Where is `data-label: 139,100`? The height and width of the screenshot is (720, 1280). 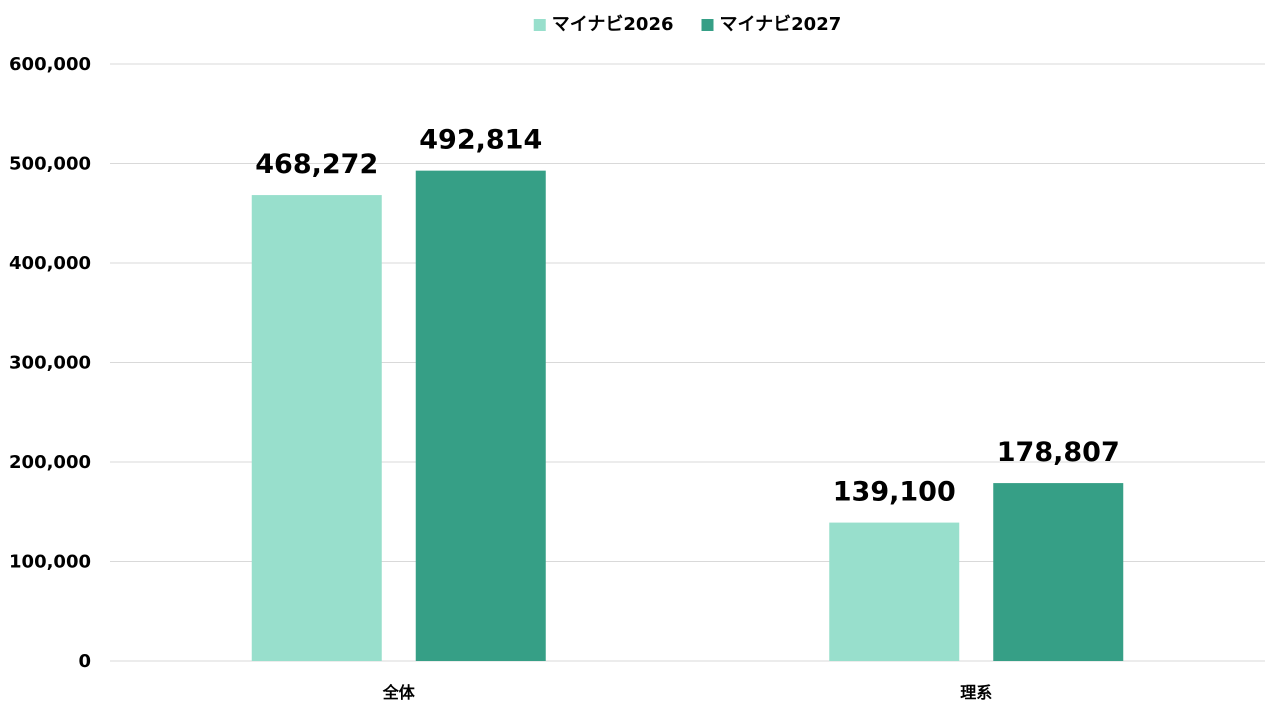 data-label: 139,100 is located at coordinates (894, 492).